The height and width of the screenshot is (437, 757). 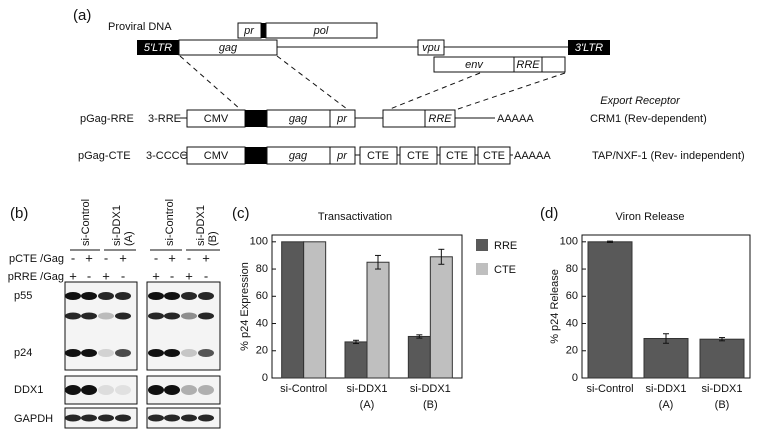 What do you see at coordinates (216, 156) in the screenshot?
I see `element-label: CMV` at bounding box center [216, 156].